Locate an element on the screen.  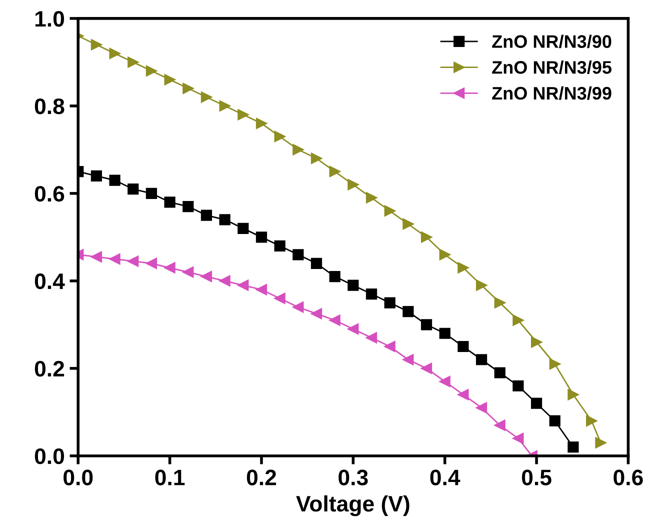
y-tick-label: 0.8 is located at coordinates (49, 106).